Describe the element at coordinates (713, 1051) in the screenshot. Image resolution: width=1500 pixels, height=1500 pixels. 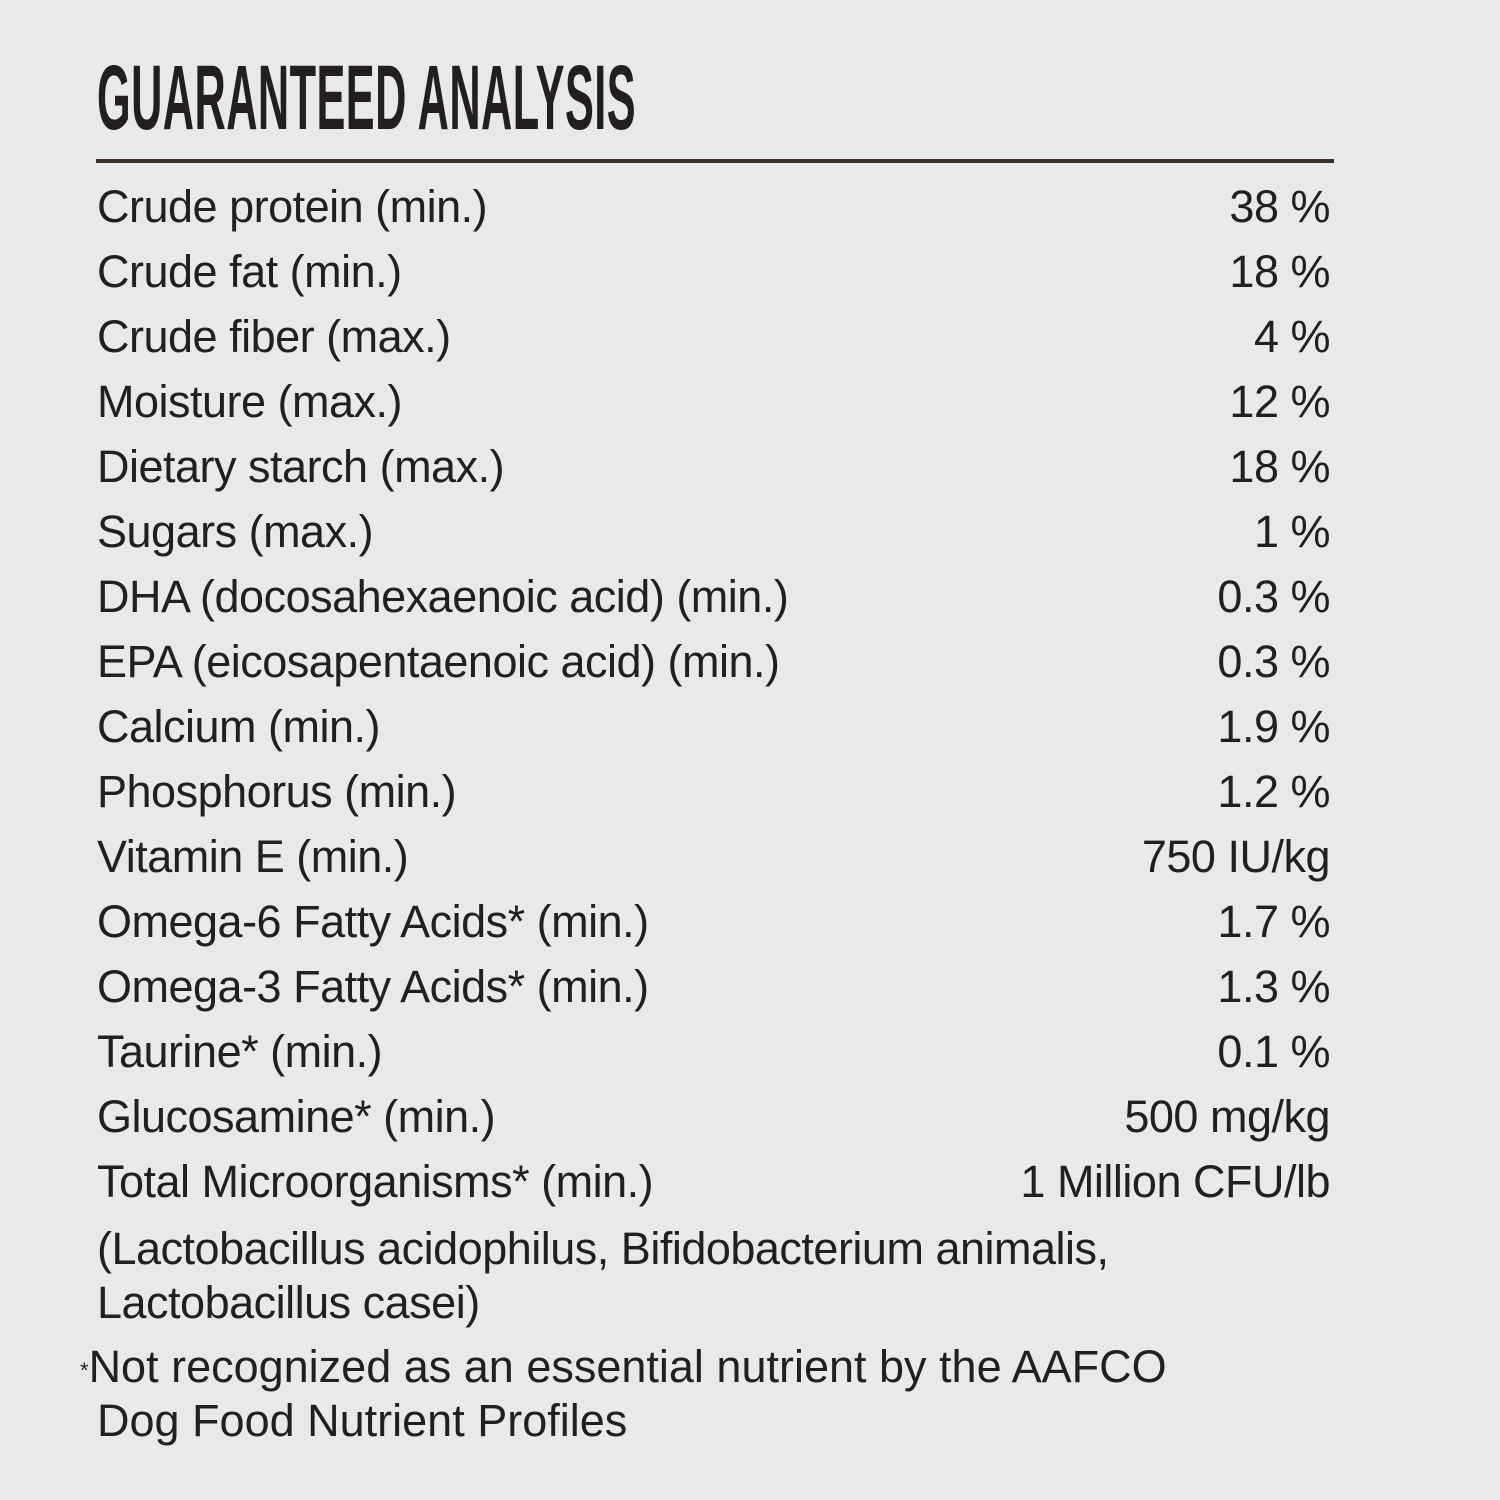
I see `table-row: Taurine* (min.) 0.1 %` at that location.